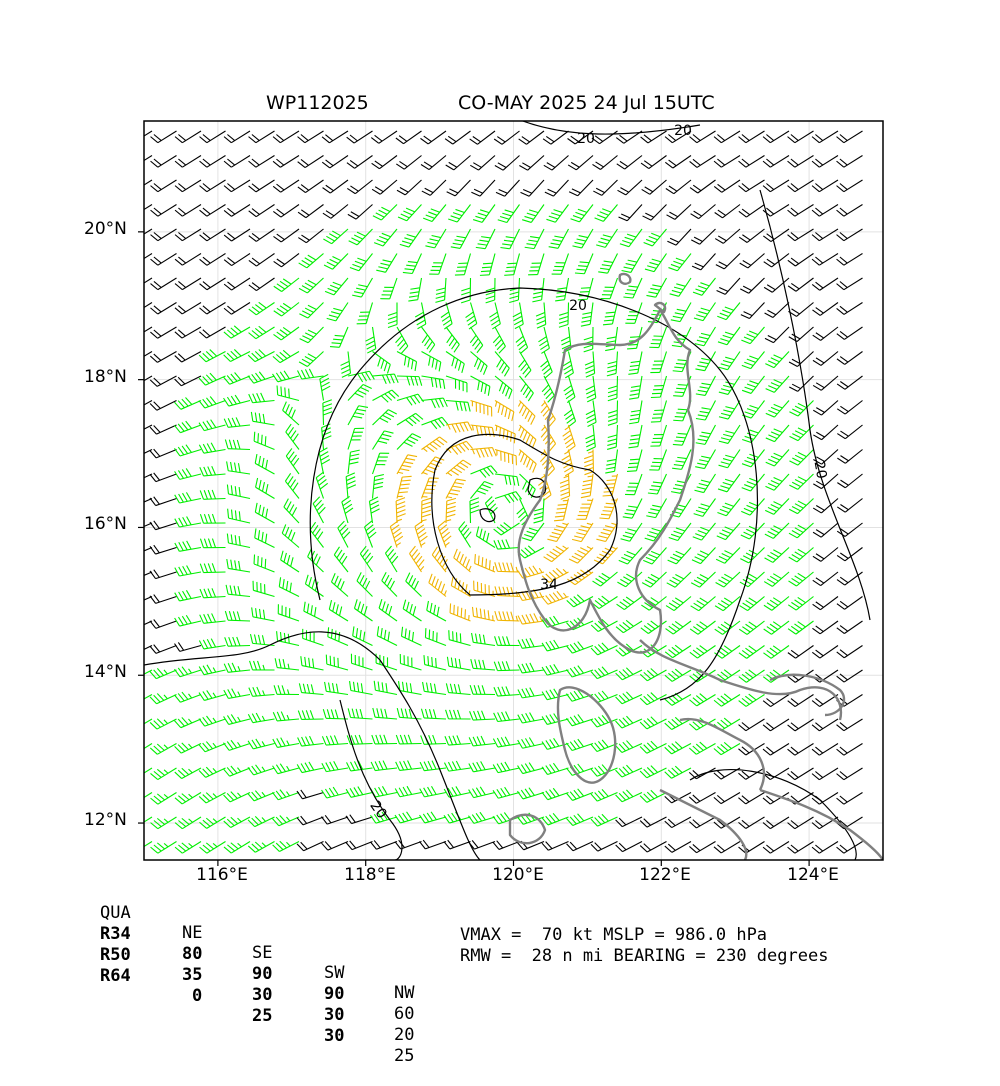 Image resolution: width=1000 pixels, height=1086 pixels. Describe the element at coordinates (262, 953) in the screenshot. I see `header-se: SE` at that location.